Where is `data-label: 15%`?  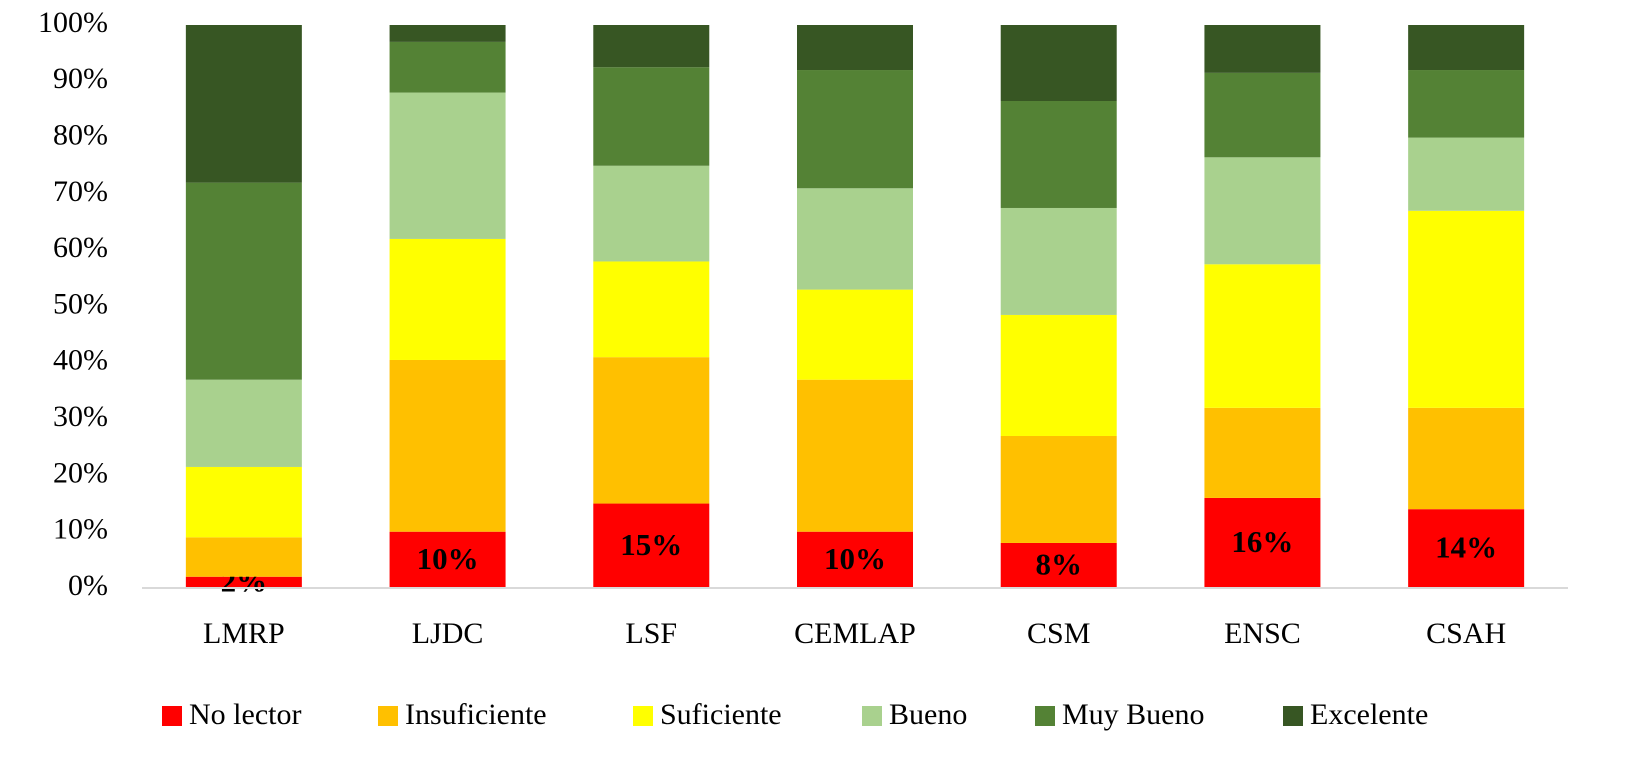
data-label: 15% is located at coordinates (651, 544).